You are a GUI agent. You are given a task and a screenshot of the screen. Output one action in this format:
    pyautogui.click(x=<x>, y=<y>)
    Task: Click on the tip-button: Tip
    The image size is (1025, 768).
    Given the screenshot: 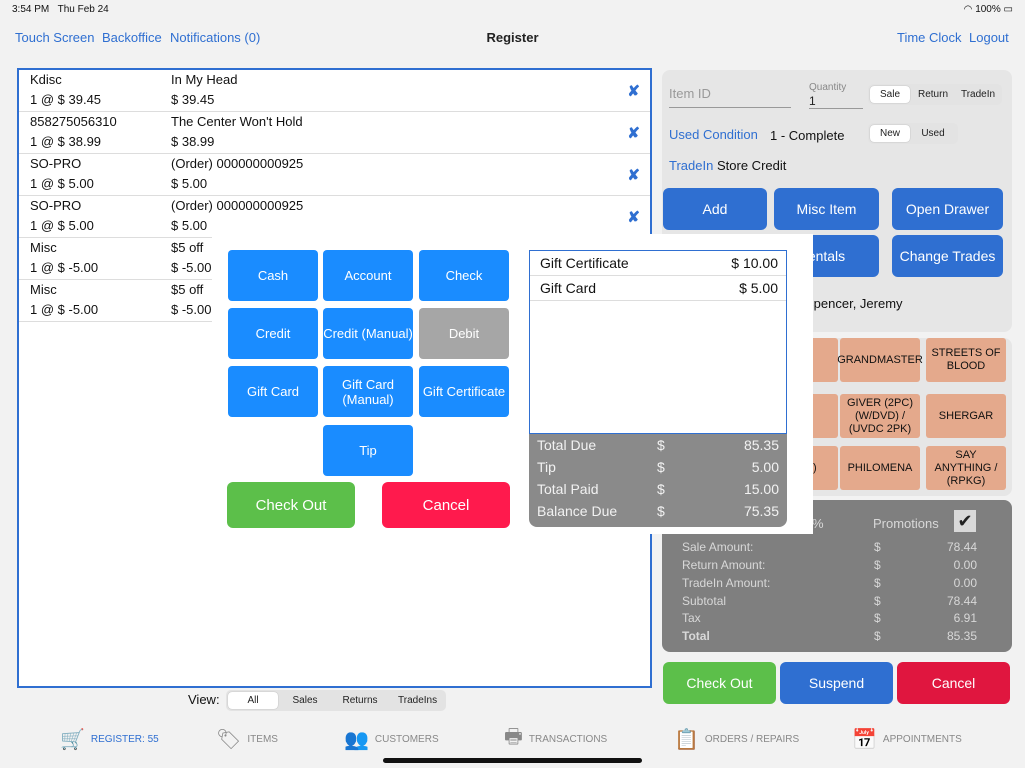 What is the action you would take?
    pyautogui.click(x=368, y=450)
    